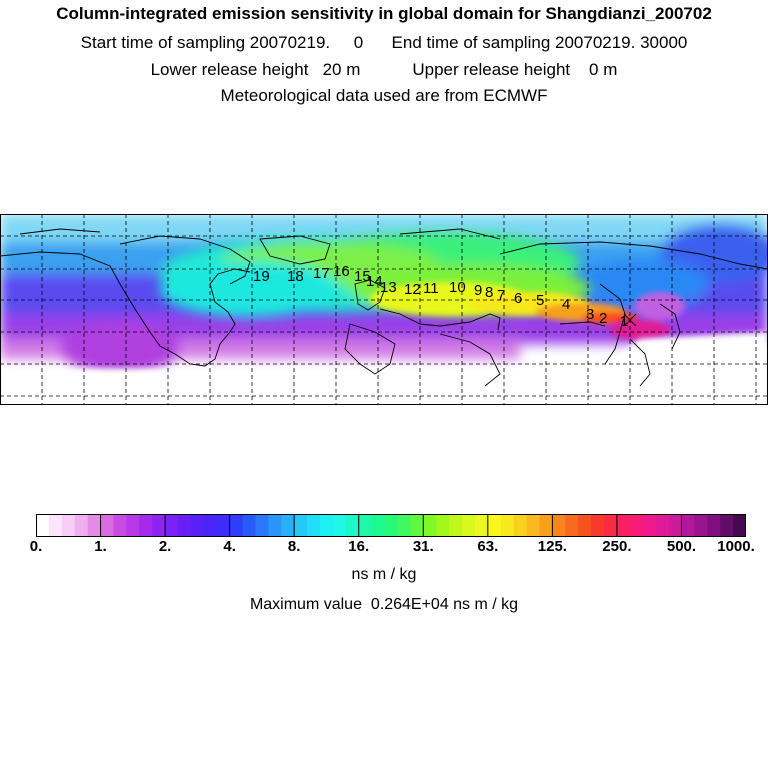  Describe the element at coordinates (294, 546) in the screenshot. I see `colorbar-tick-label: 8.` at that location.